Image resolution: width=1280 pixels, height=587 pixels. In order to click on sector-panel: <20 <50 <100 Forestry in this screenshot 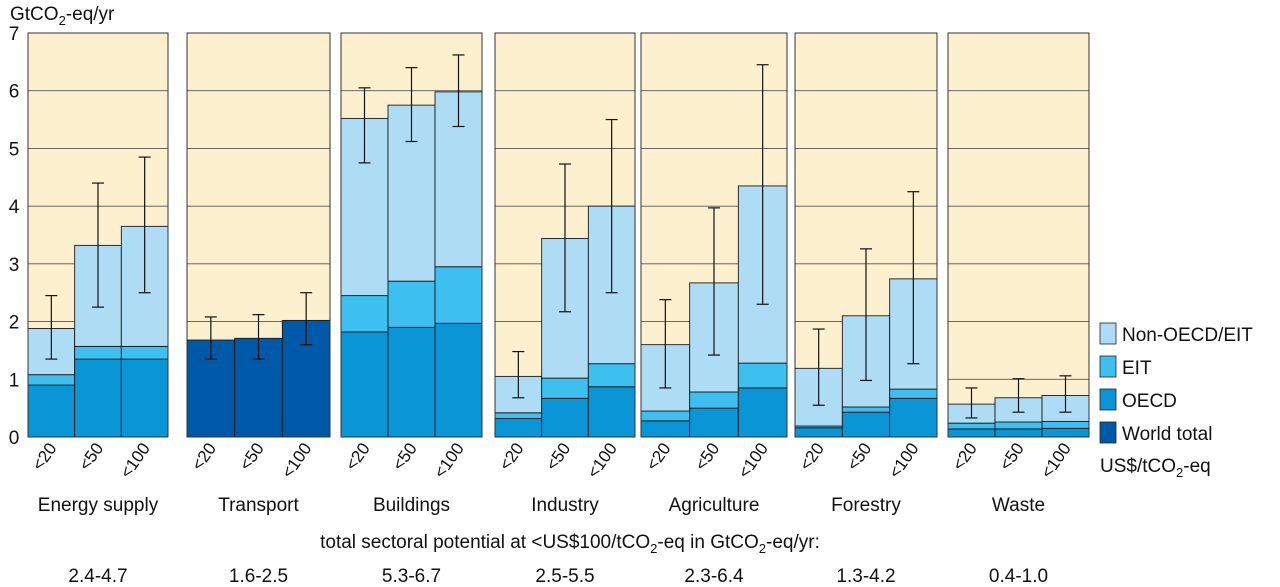, I will do `click(866, 274)`.